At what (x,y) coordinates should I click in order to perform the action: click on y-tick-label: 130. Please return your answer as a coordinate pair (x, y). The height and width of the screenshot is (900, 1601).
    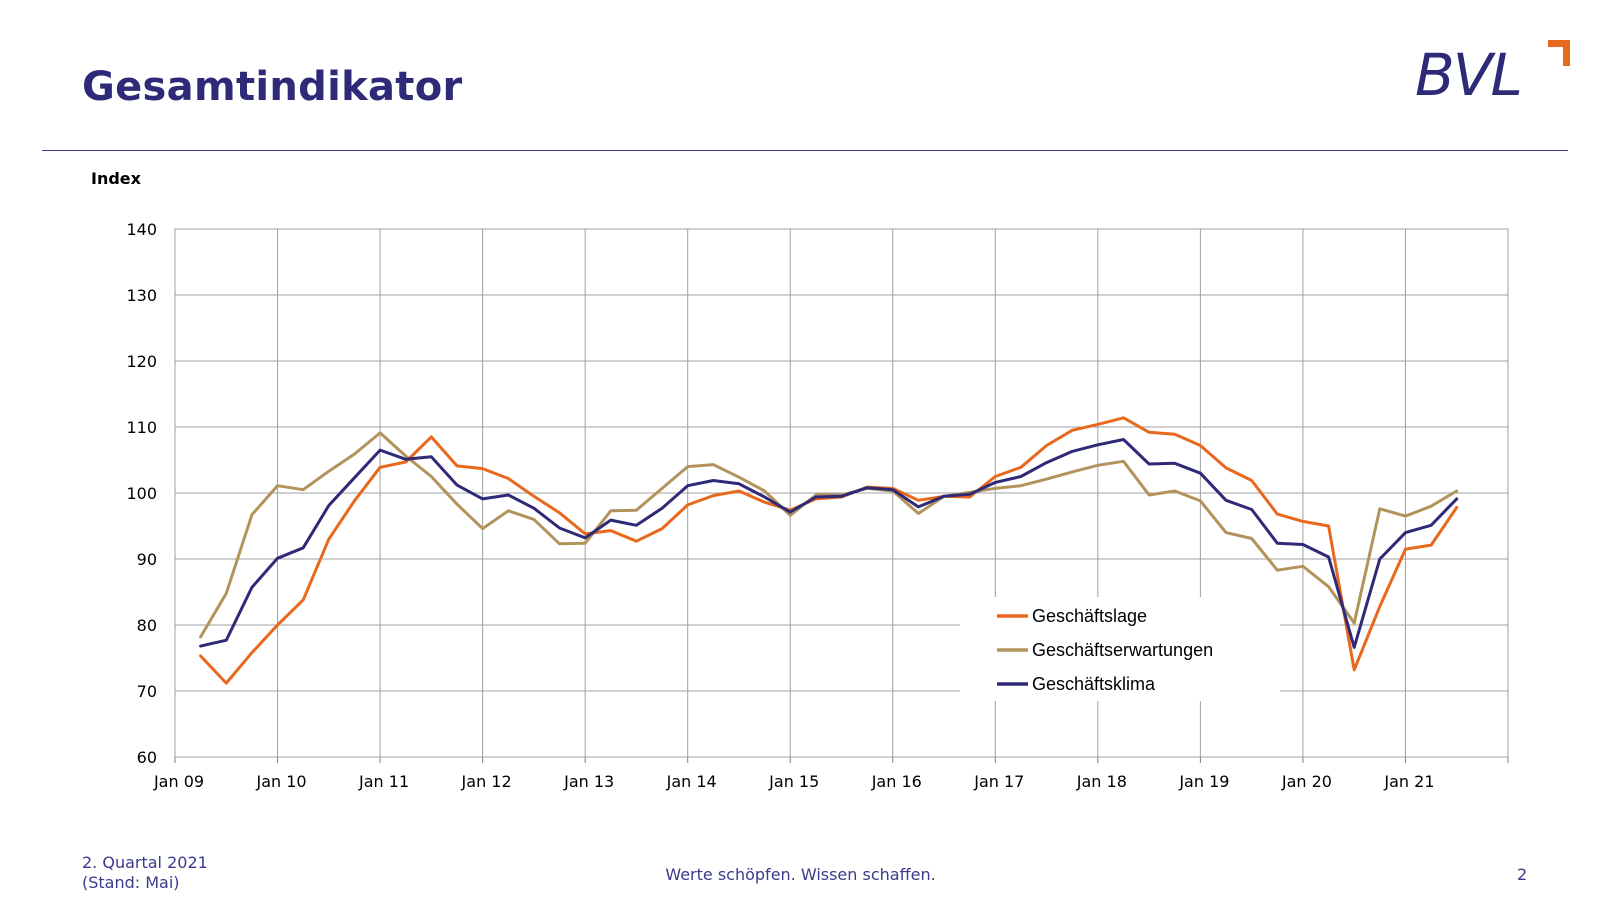
    Looking at the image, I should click on (141, 295).